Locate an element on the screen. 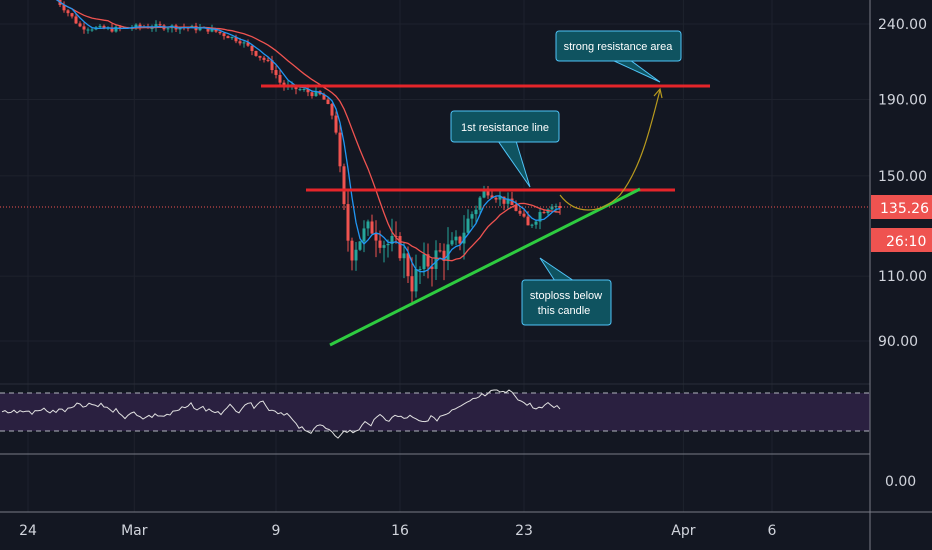 This screenshot has width=932, height=550. callout-strong-resistance: strong resistance area is located at coordinates (618, 56).